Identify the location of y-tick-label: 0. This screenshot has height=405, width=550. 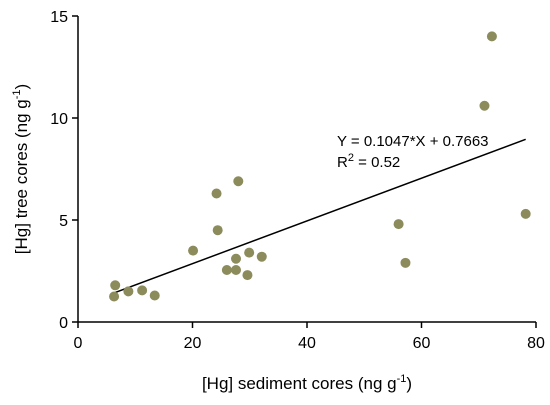
(63, 323).